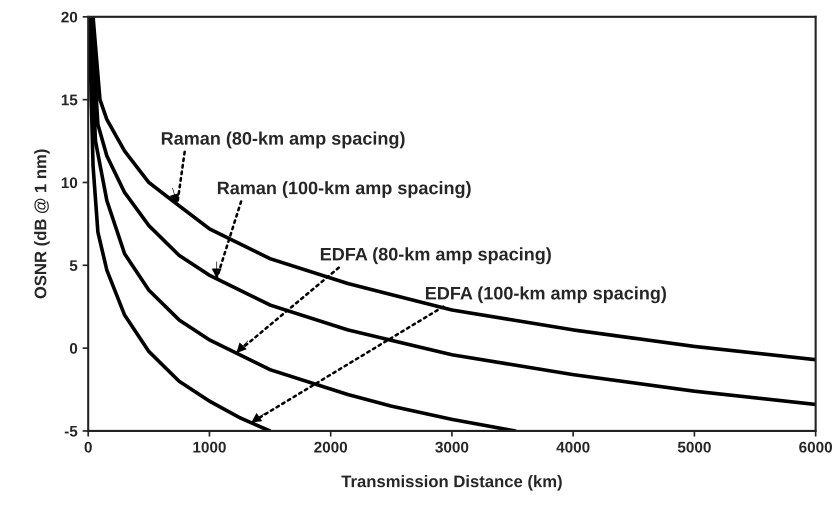 The image size is (840, 510). What do you see at coordinates (546, 295) in the screenshot?
I see `annotation: EDFA (100-km amp spacing)` at bounding box center [546, 295].